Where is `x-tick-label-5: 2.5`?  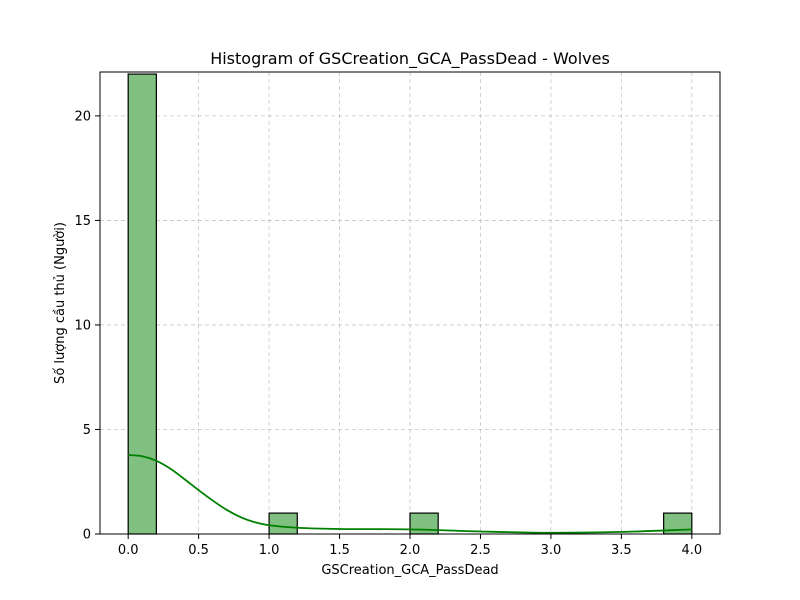
x-tick-label-5: 2.5 is located at coordinates (480, 550).